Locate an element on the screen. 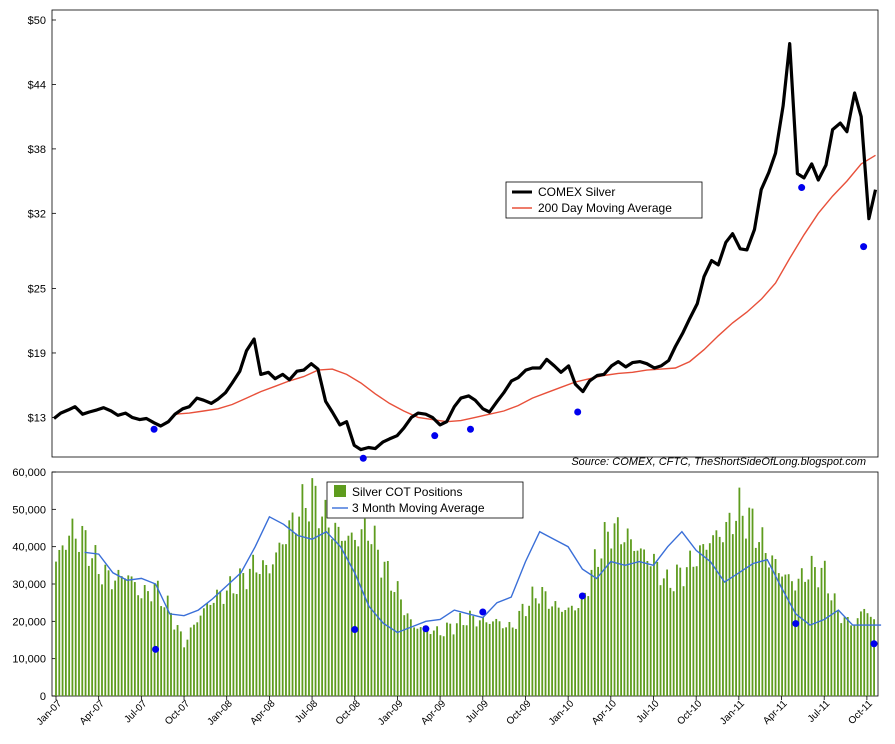 This screenshot has width=895, height=744. x-tick-label: Apr-11 is located at coordinates (775, 712).